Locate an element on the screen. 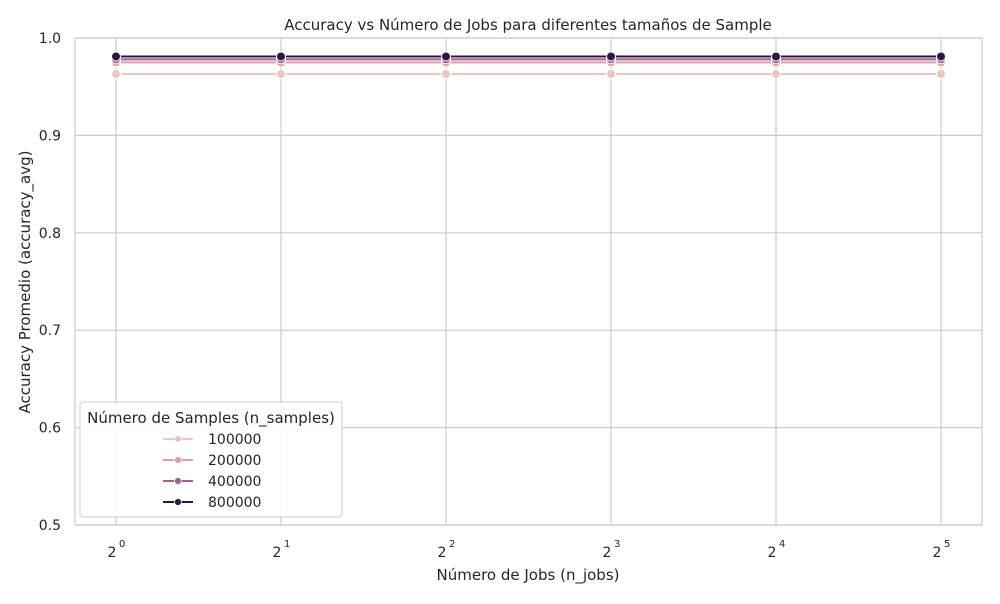 Image resolution: width=1000 pixels, height=604 pixels. legend-item: 100000 is located at coordinates (212, 440).